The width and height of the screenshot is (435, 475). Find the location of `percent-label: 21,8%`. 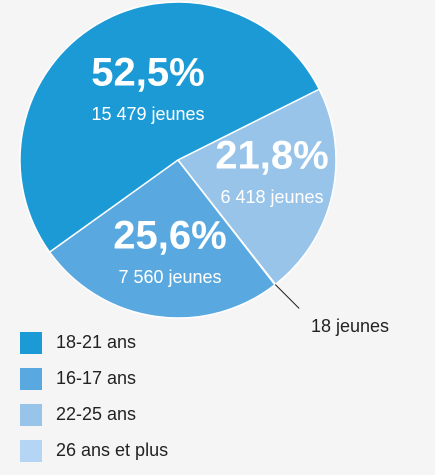

percent-label: 21,8% is located at coordinates (271, 156).